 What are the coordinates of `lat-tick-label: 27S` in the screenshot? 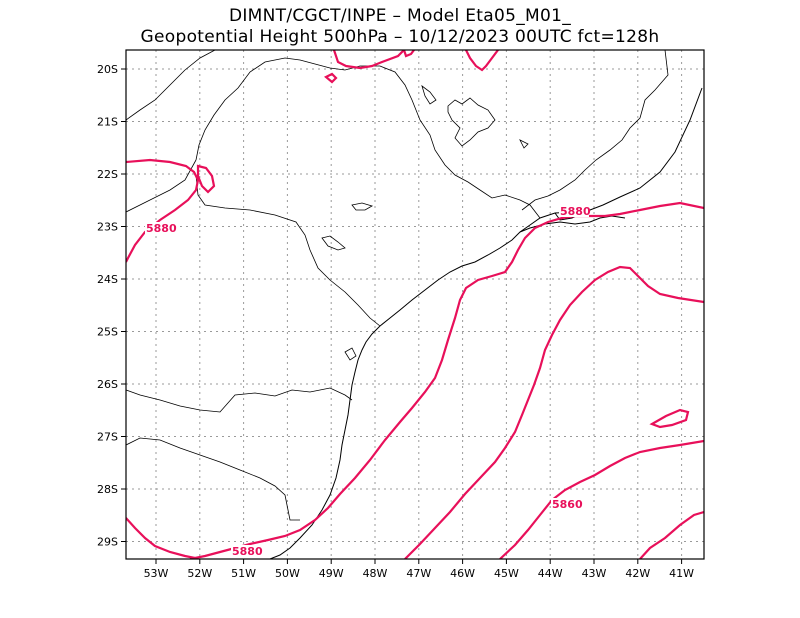 It's located at (107, 437).